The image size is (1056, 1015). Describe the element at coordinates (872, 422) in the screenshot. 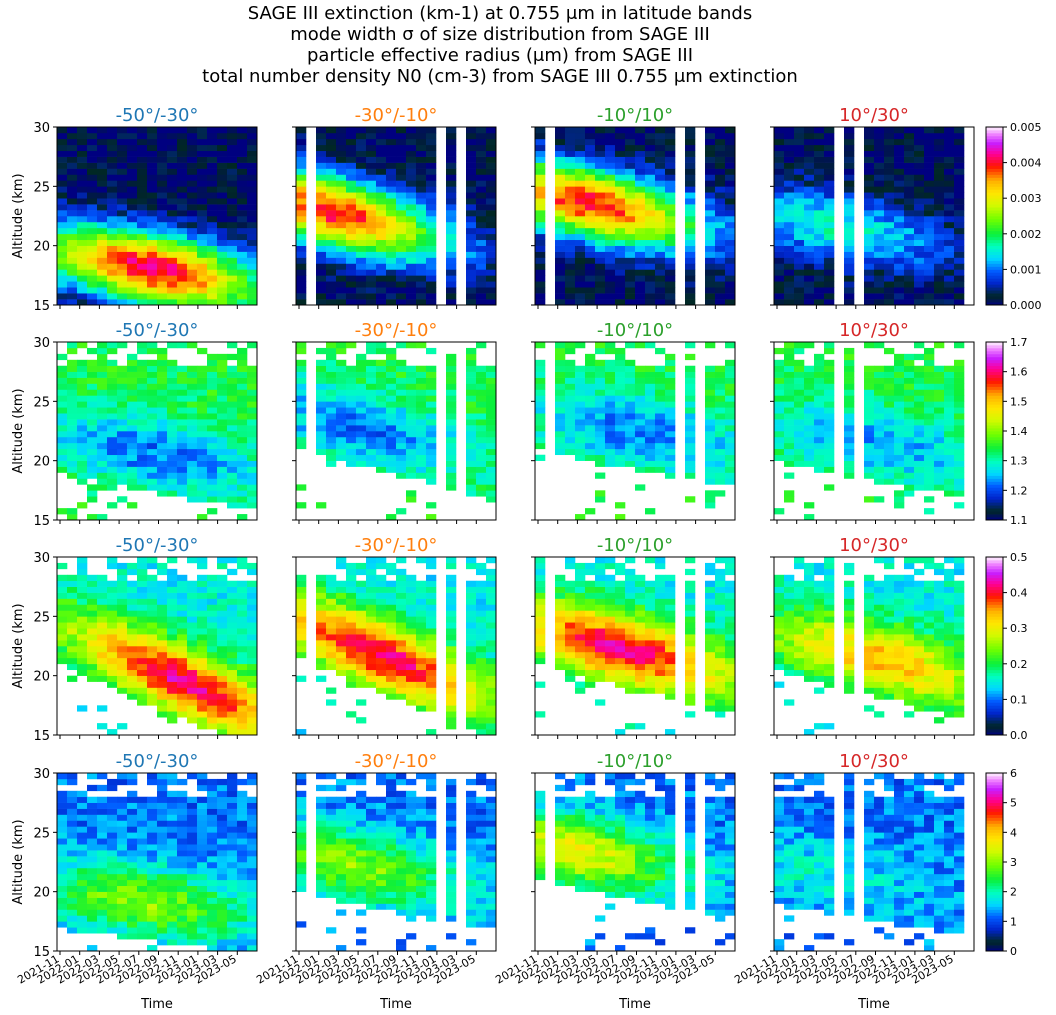

I see `panel-row2-col4: 10°/30°` at that location.